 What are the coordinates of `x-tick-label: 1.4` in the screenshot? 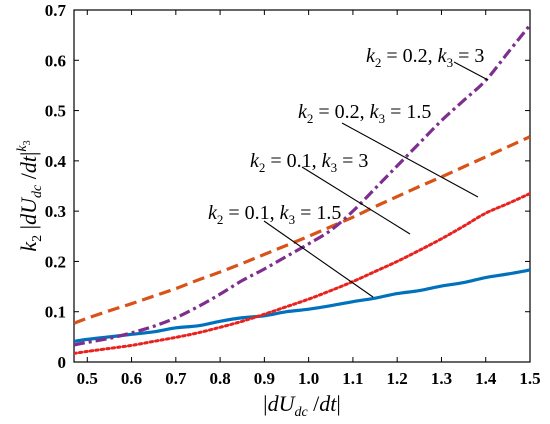 It's located at (486, 378).